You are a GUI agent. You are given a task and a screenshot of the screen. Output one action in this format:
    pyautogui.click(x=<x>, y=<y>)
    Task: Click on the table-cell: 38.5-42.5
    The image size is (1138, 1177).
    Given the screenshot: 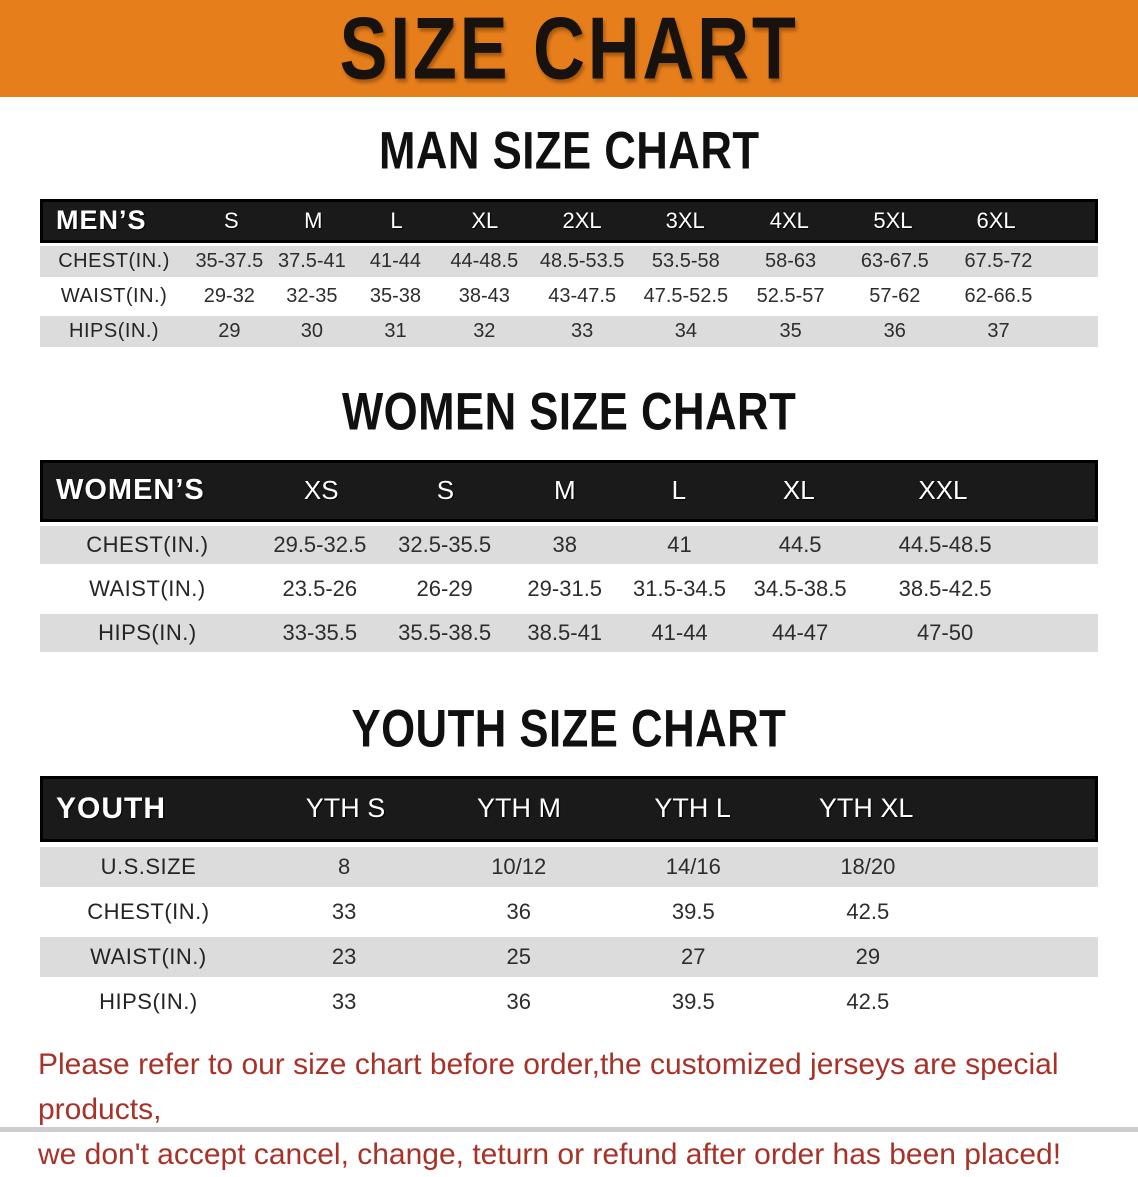 What is the action you would take?
    pyautogui.click(x=945, y=588)
    